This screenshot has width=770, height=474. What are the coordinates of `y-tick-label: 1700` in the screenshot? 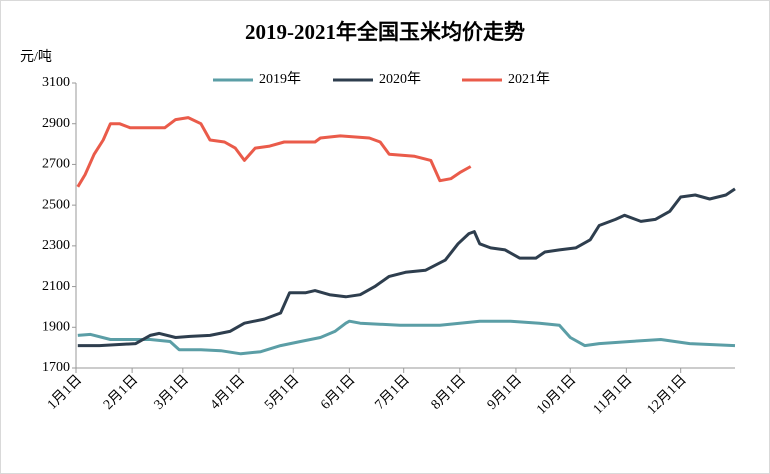 It's located at (56, 367).